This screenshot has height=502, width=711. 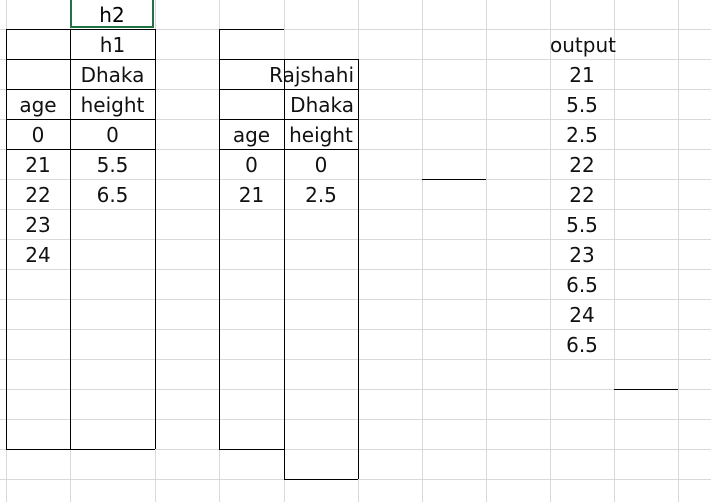 I want to click on cell-height-value: 5.5, so click(x=112, y=165).